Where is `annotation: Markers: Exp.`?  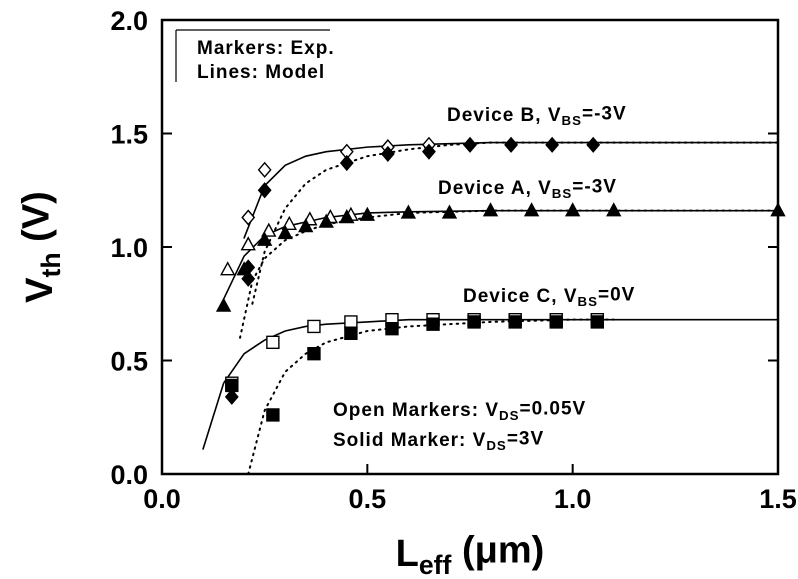
annotation: Markers: Exp. is located at coordinates (266, 48).